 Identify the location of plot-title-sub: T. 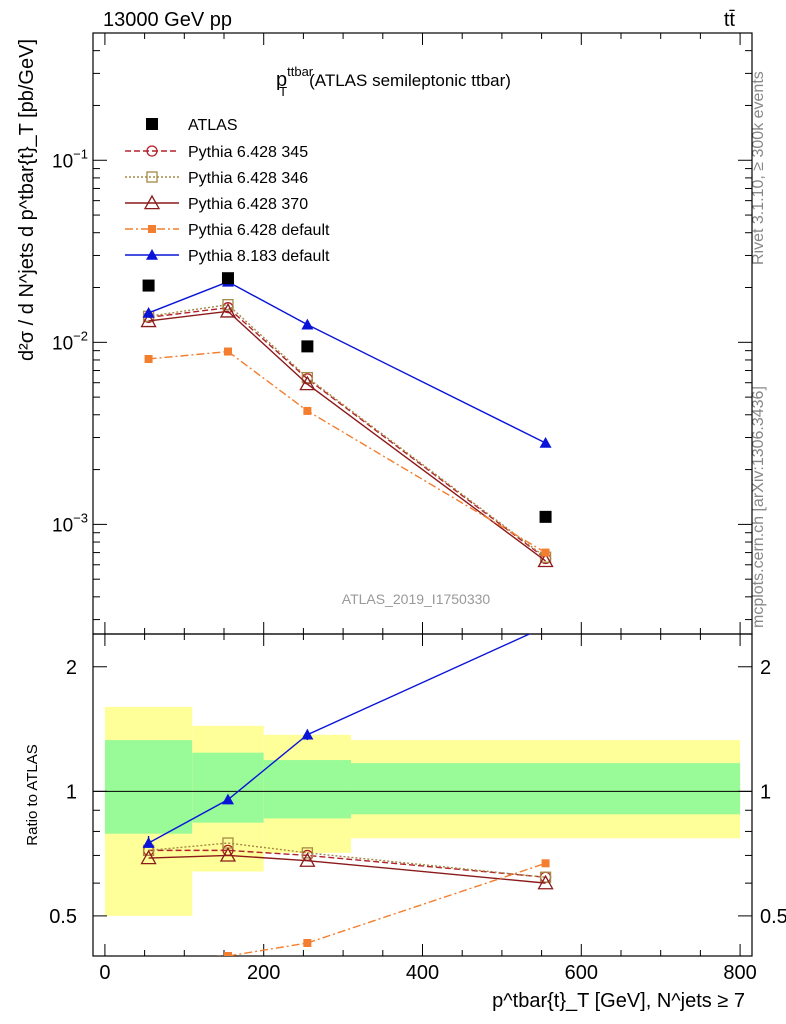
(283, 91).